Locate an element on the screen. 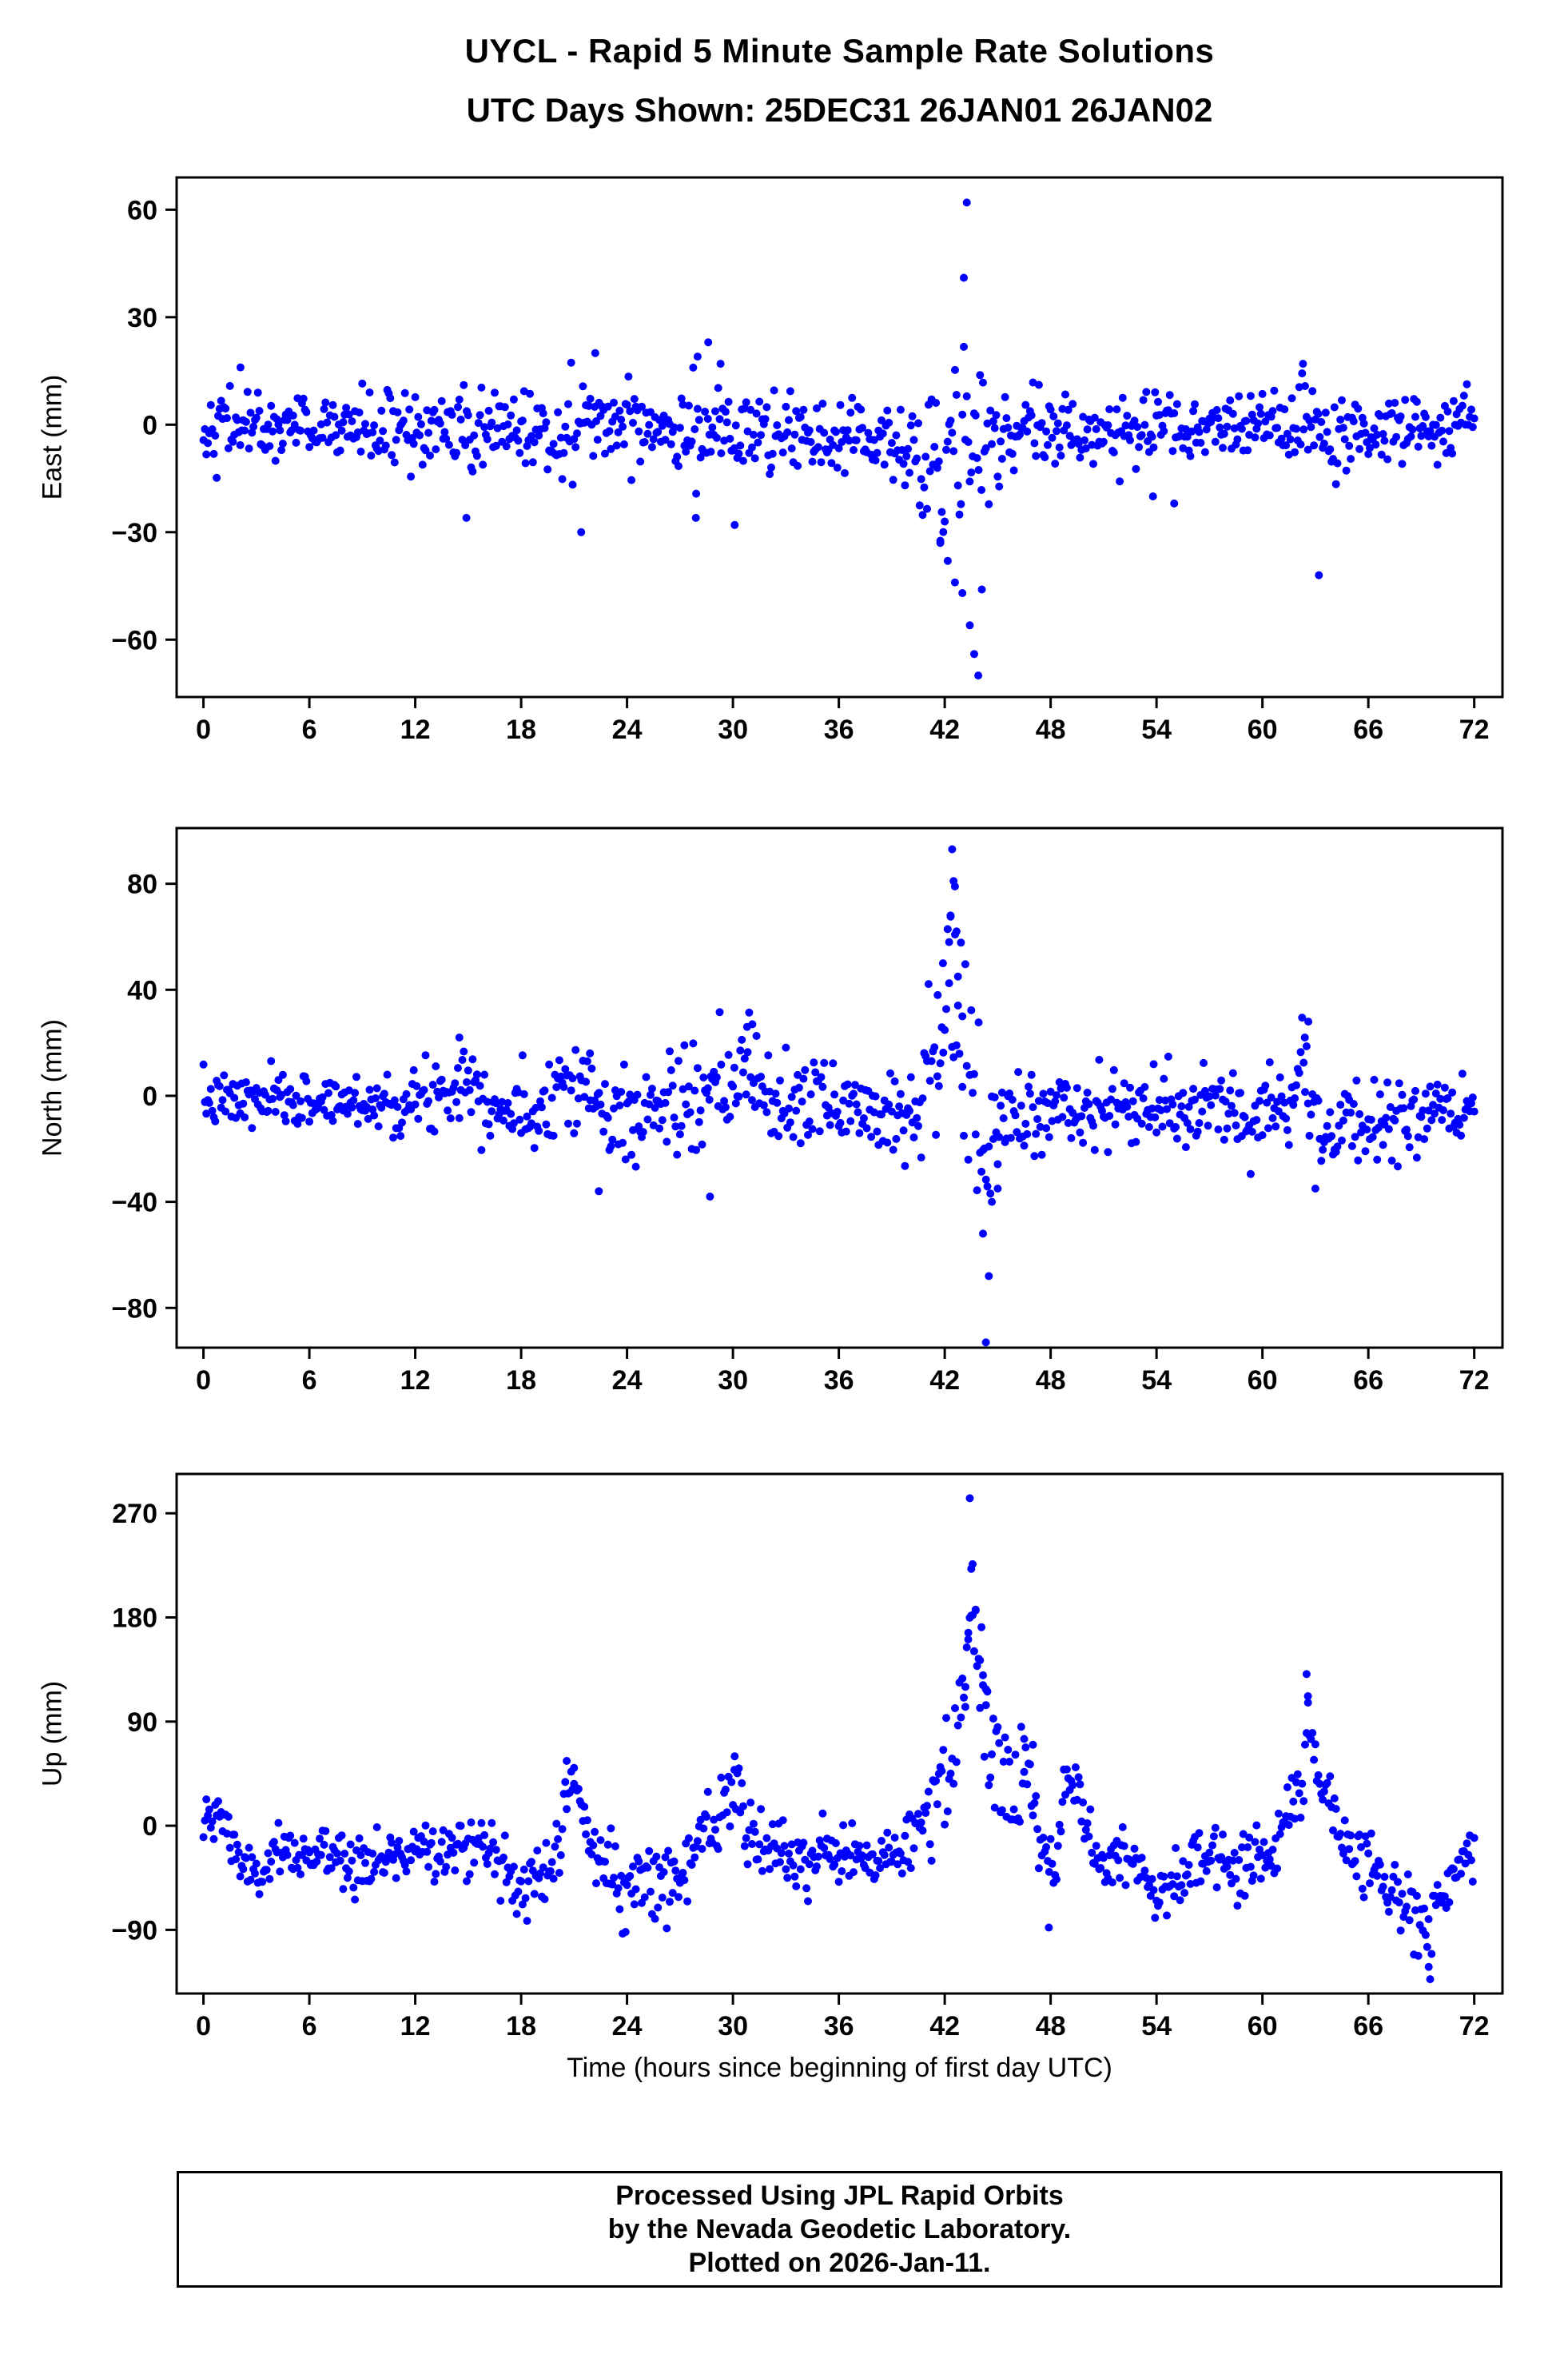 This screenshot has height=2358, width=1568. y-ticks-east: −60 −30 0 30 60 is located at coordinates (144, 425).